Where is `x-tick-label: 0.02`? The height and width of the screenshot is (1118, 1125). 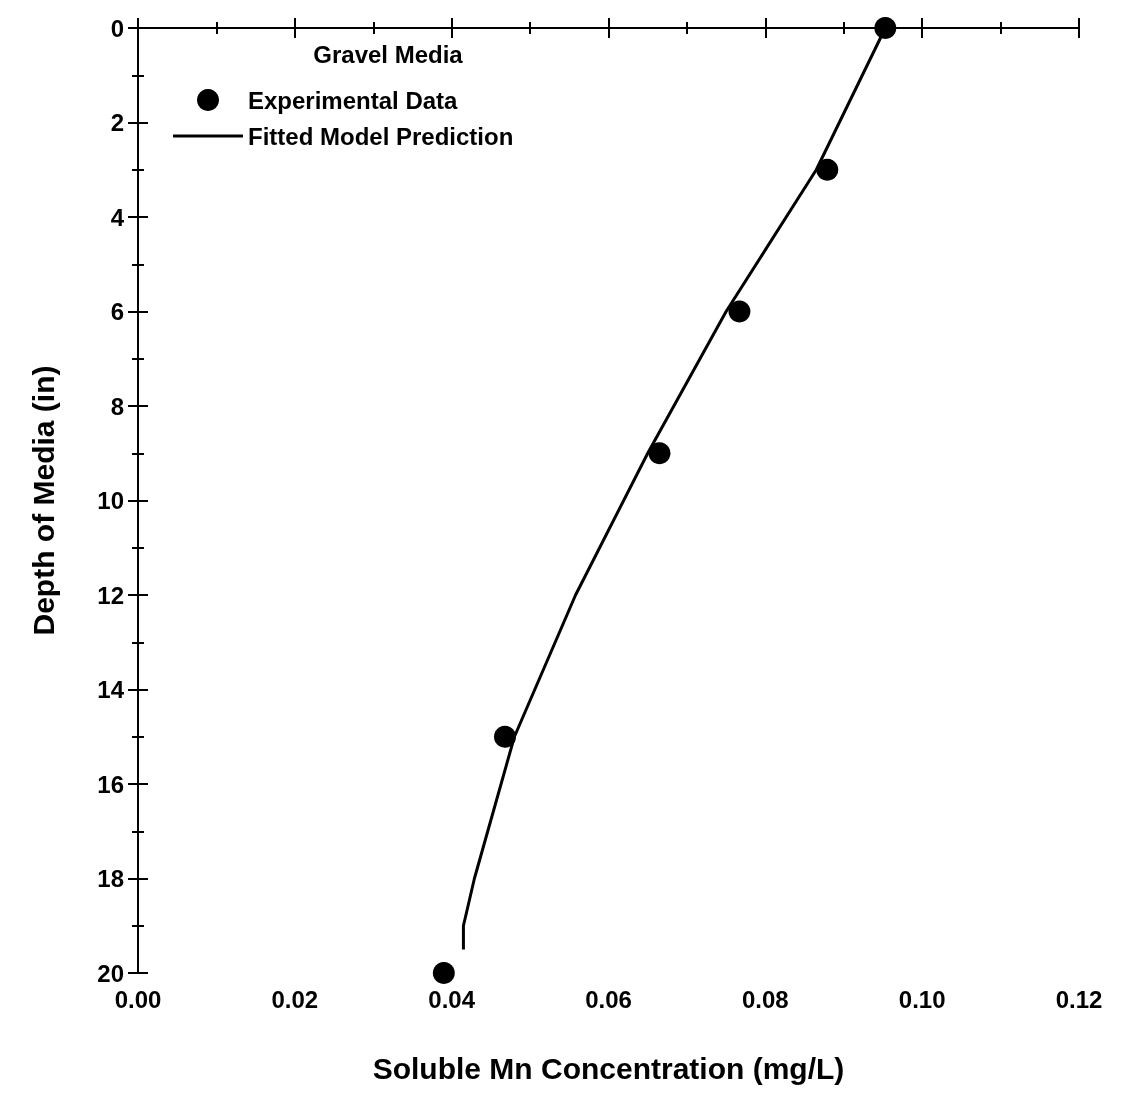
x-tick-label: 0.02 is located at coordinates (295, 999).